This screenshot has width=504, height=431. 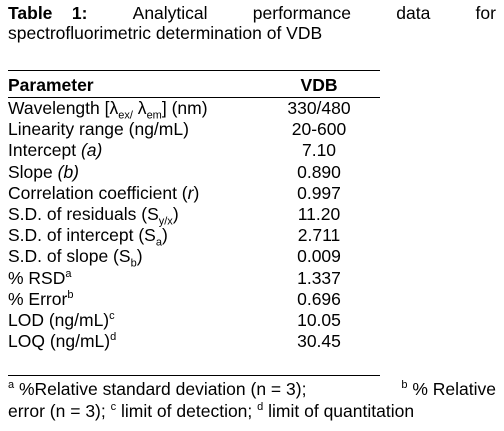 What do you see at coordinates (194, 129) in the screenshot?
I see `table-row: Linearity range (ng/mL) 20-600` at bounding box center [194, 129].